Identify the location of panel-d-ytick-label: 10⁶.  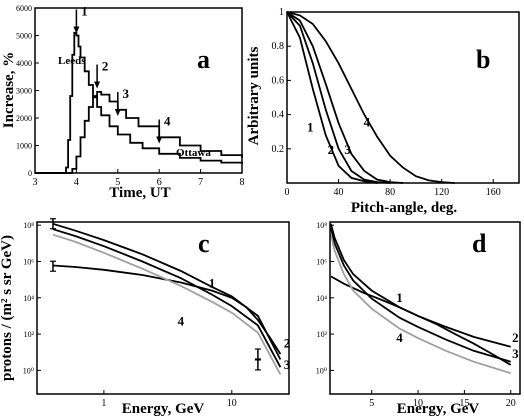
(321, 261).